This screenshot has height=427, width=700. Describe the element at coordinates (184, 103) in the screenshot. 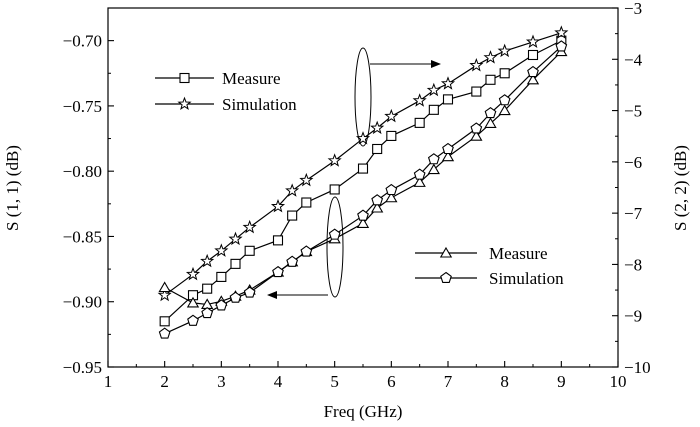

I see `legend-marker-star` at that location.